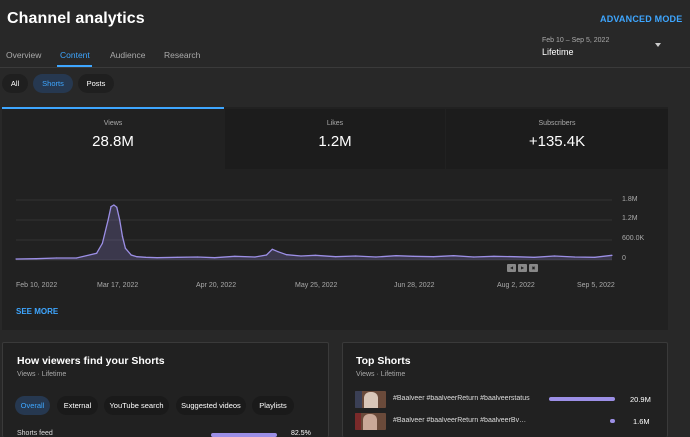 This screenshot has height=437, width=690. I want to click on advanced-mode-button: ADVANCED MODE, so click(641, 19).